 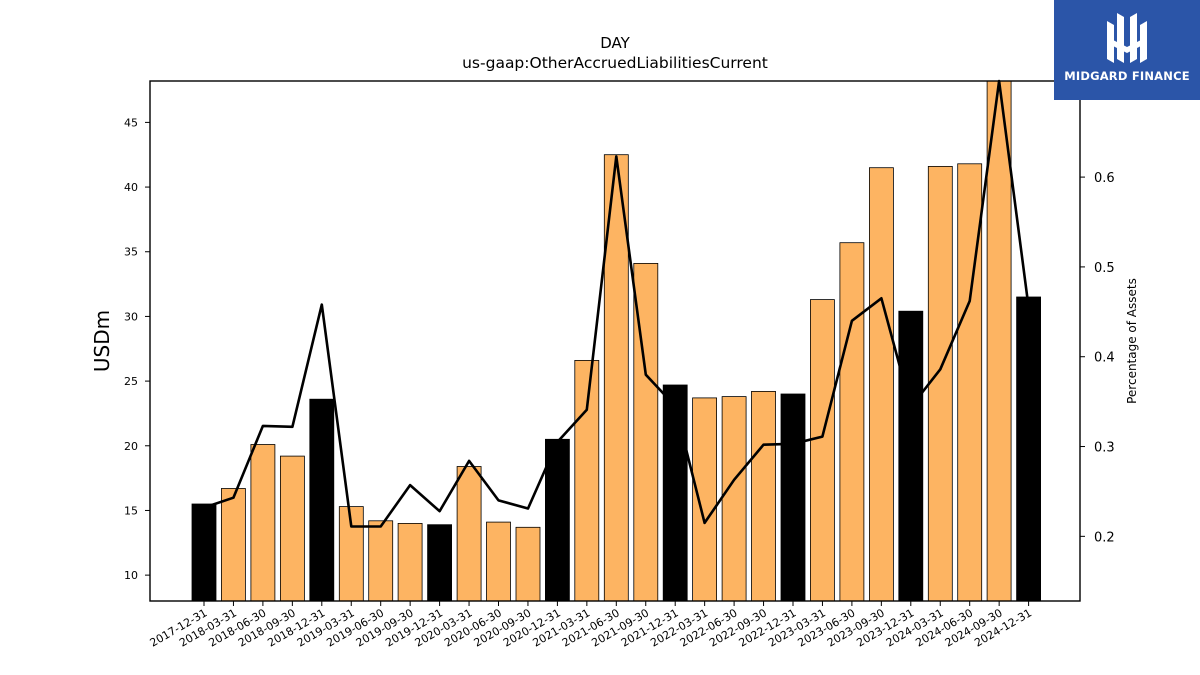 I want to click on y2-tick-label: 0.3, so click(x=1104, y=448).